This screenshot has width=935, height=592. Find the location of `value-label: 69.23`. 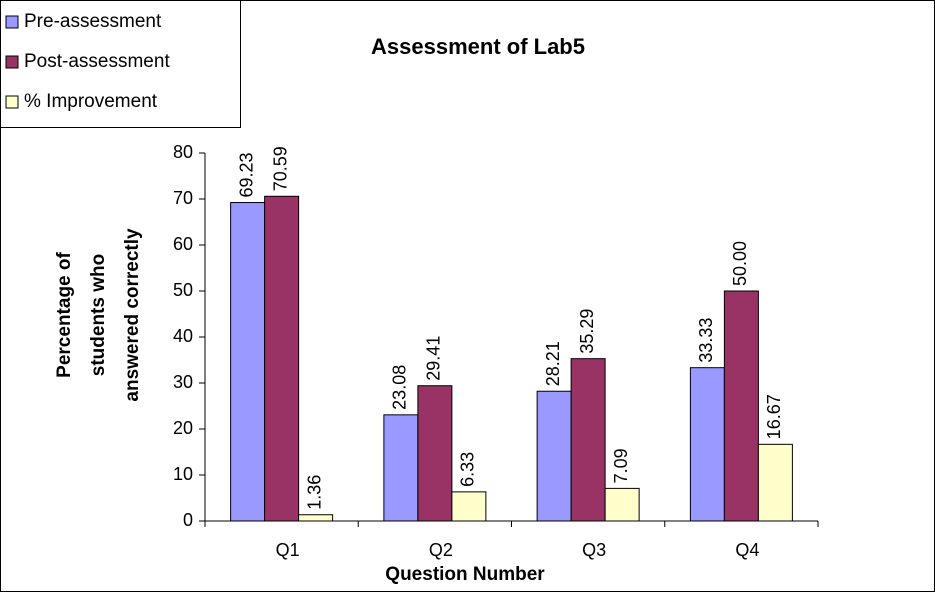

value-label: 69.23 is located at coordinates (246, 174).